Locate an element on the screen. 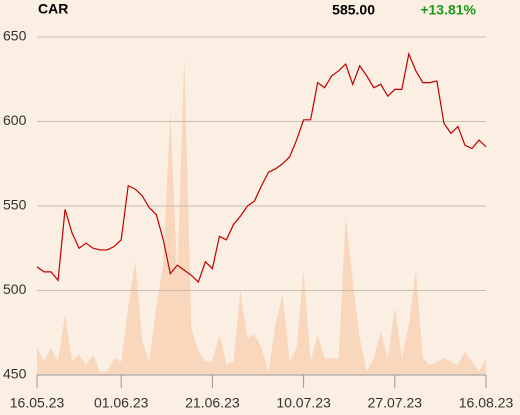 This screenshot has height=415, width=520. y-tick-label: 600 is located at coordinates (15, 120).